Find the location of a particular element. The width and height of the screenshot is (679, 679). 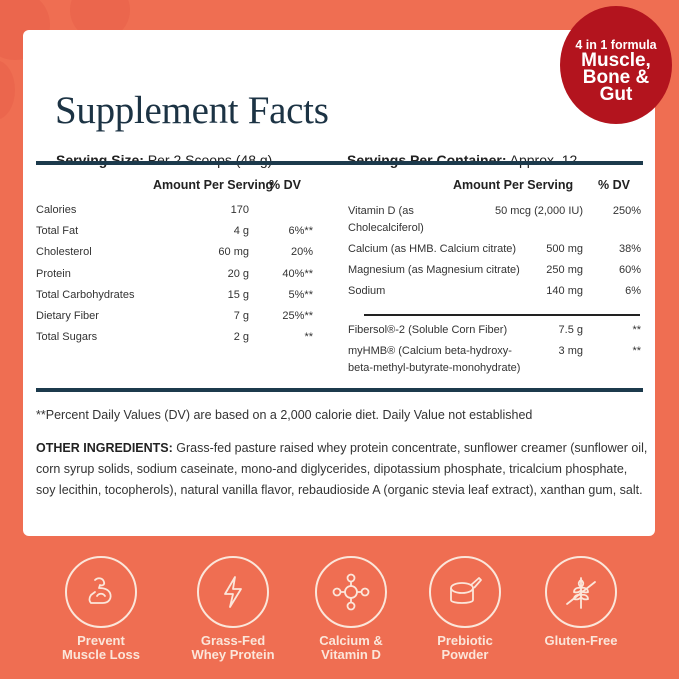

table-row-amount: 7.5 g is located at coordinates (570, 330).